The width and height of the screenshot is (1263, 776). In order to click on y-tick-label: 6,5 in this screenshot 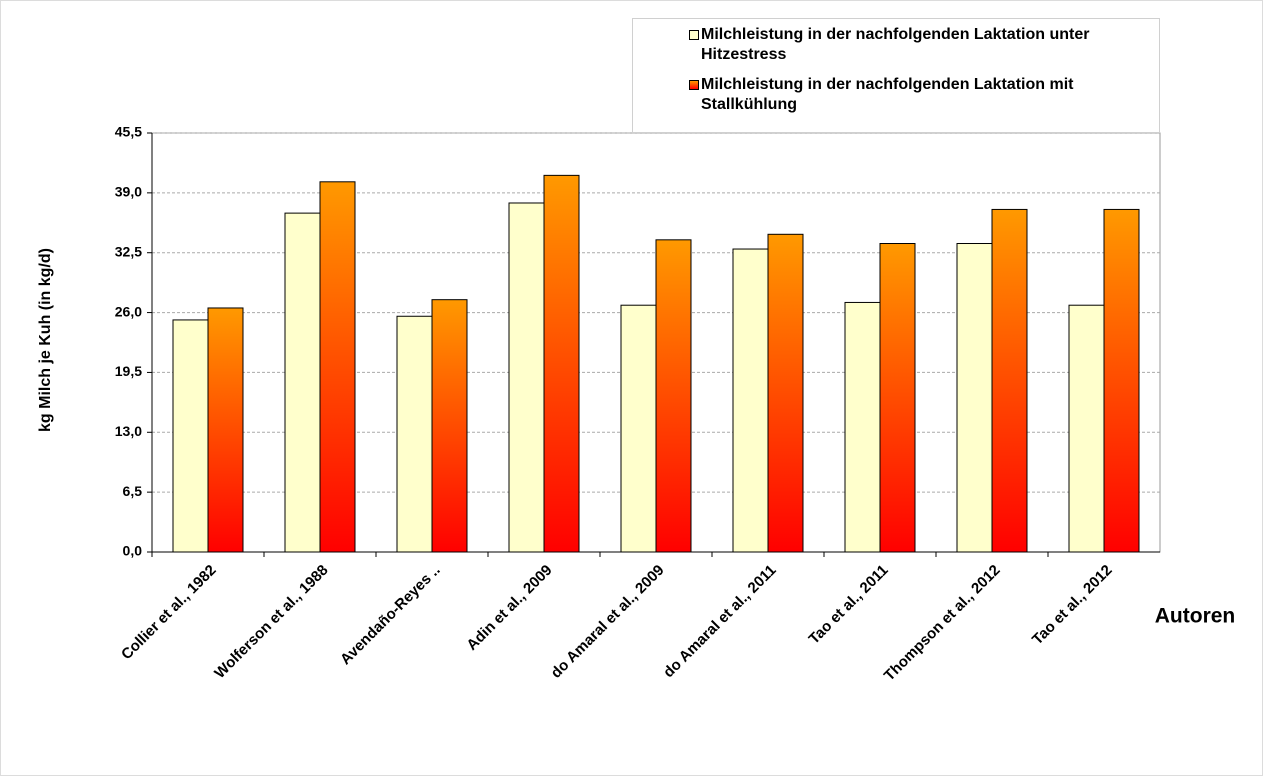, I will do `click(133, 491)`.